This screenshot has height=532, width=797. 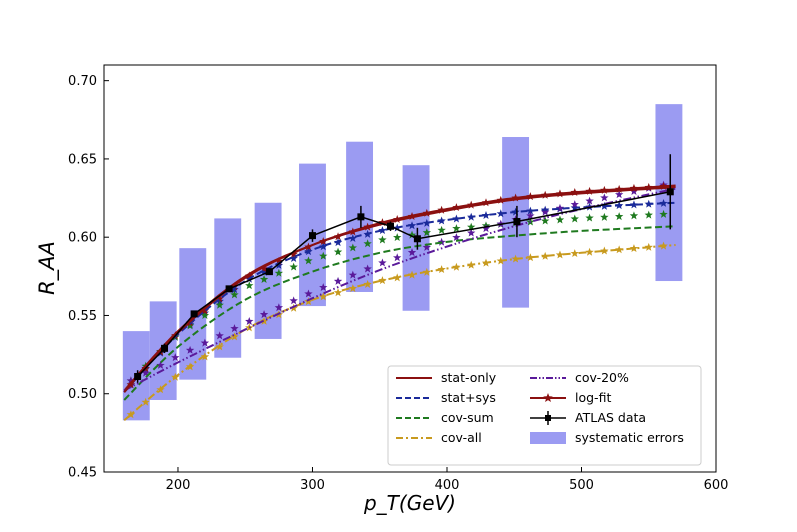 I want to click on legend-label-atlas: ATLAS data, so click(x=610, y=417).